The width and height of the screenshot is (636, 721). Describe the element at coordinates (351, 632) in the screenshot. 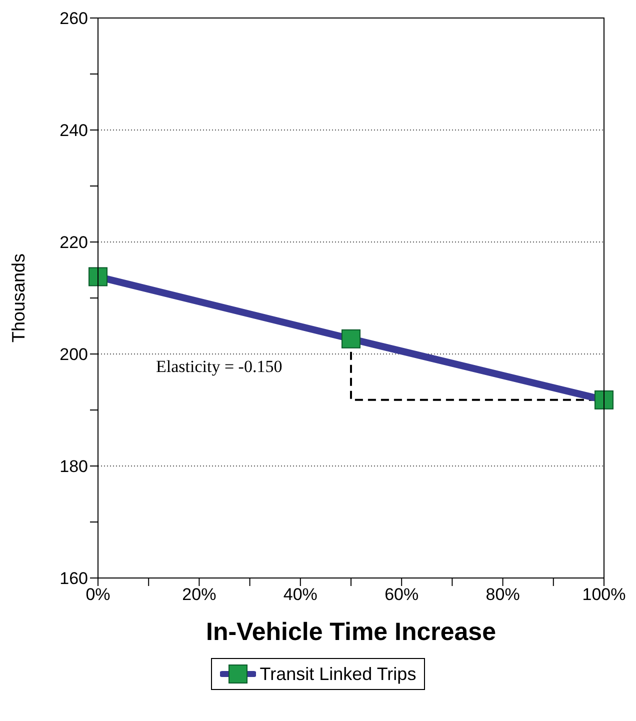

I see `x-axis-title: In-Vehicle Time Increase` at that location.